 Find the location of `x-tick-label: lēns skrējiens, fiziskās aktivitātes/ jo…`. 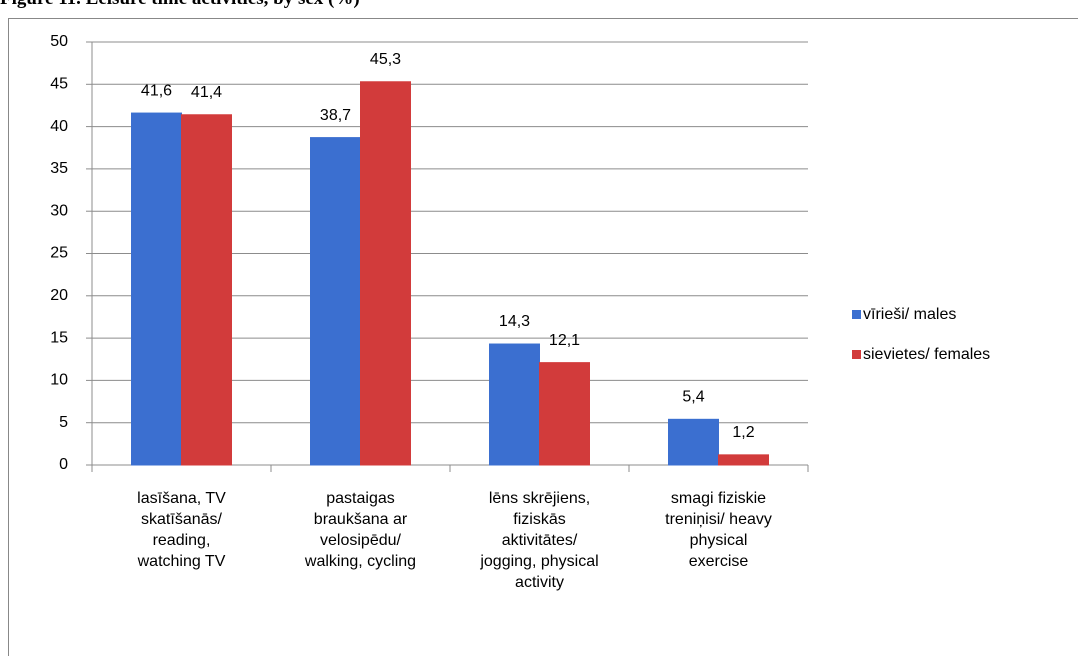

x-tick-label: lēns skrējiens, fiziskās aktivitātes/ jo… is located at coordinates (539, 540).